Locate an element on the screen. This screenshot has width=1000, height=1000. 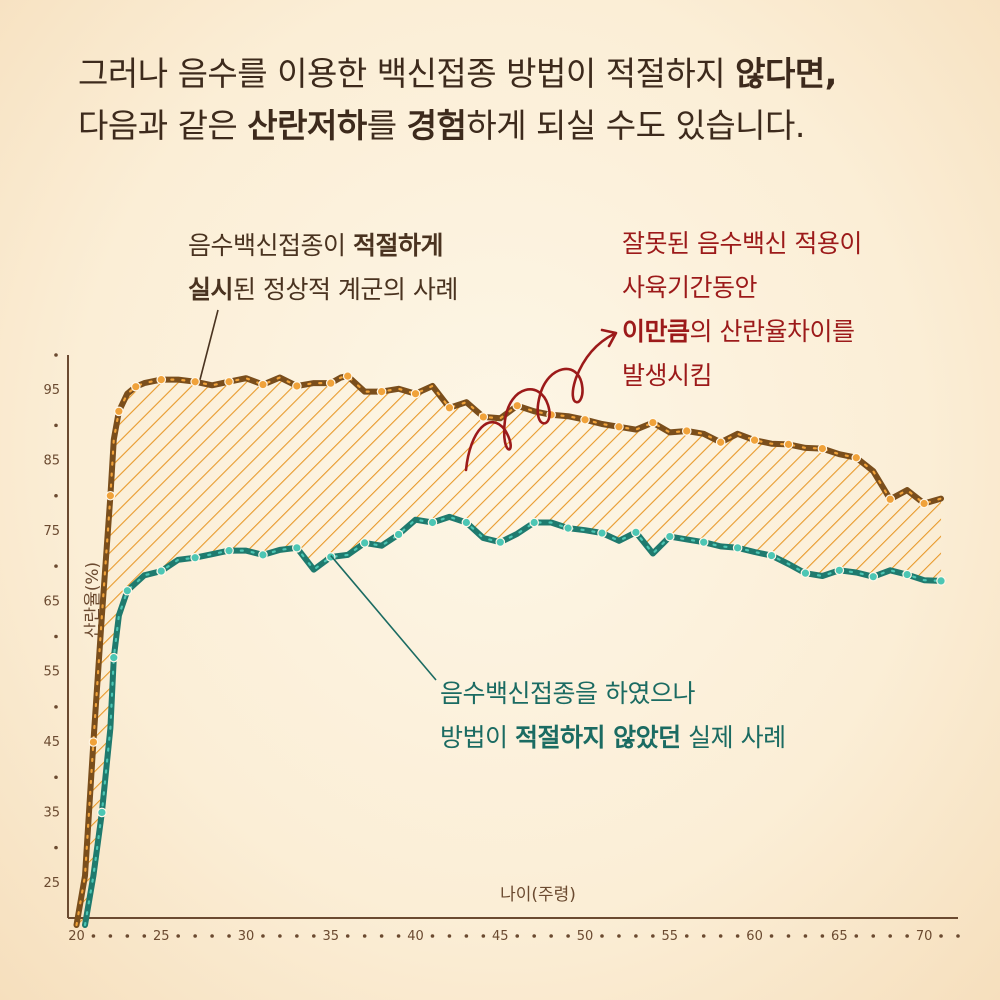
annotation-text: 실제 사례 is located at coordinates (733, 737).